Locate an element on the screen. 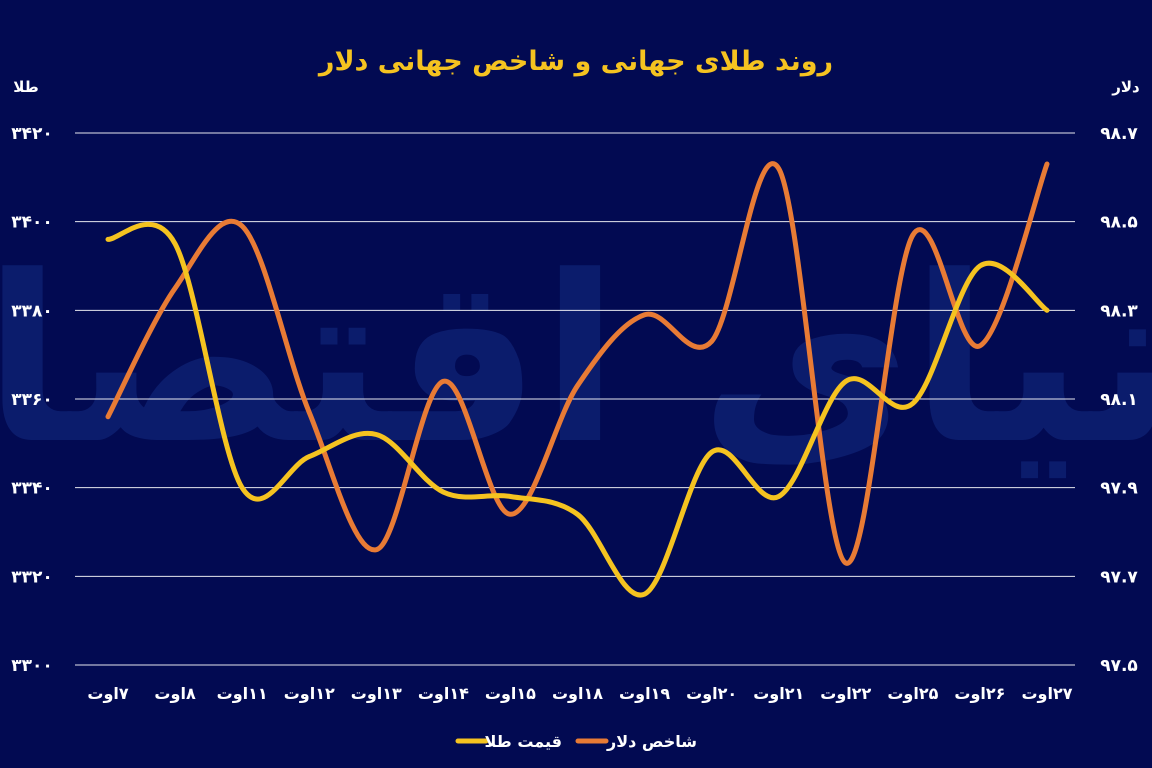 The image size is (1152, 768). y-right-tick-label: ۹۷.۷ is located at coordinates (1119, 577).